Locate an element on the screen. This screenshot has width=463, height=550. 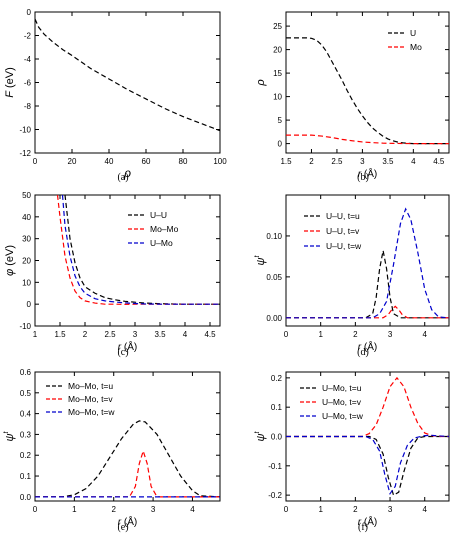
y-tick-label: -4 is located at coordinates (28, 59).